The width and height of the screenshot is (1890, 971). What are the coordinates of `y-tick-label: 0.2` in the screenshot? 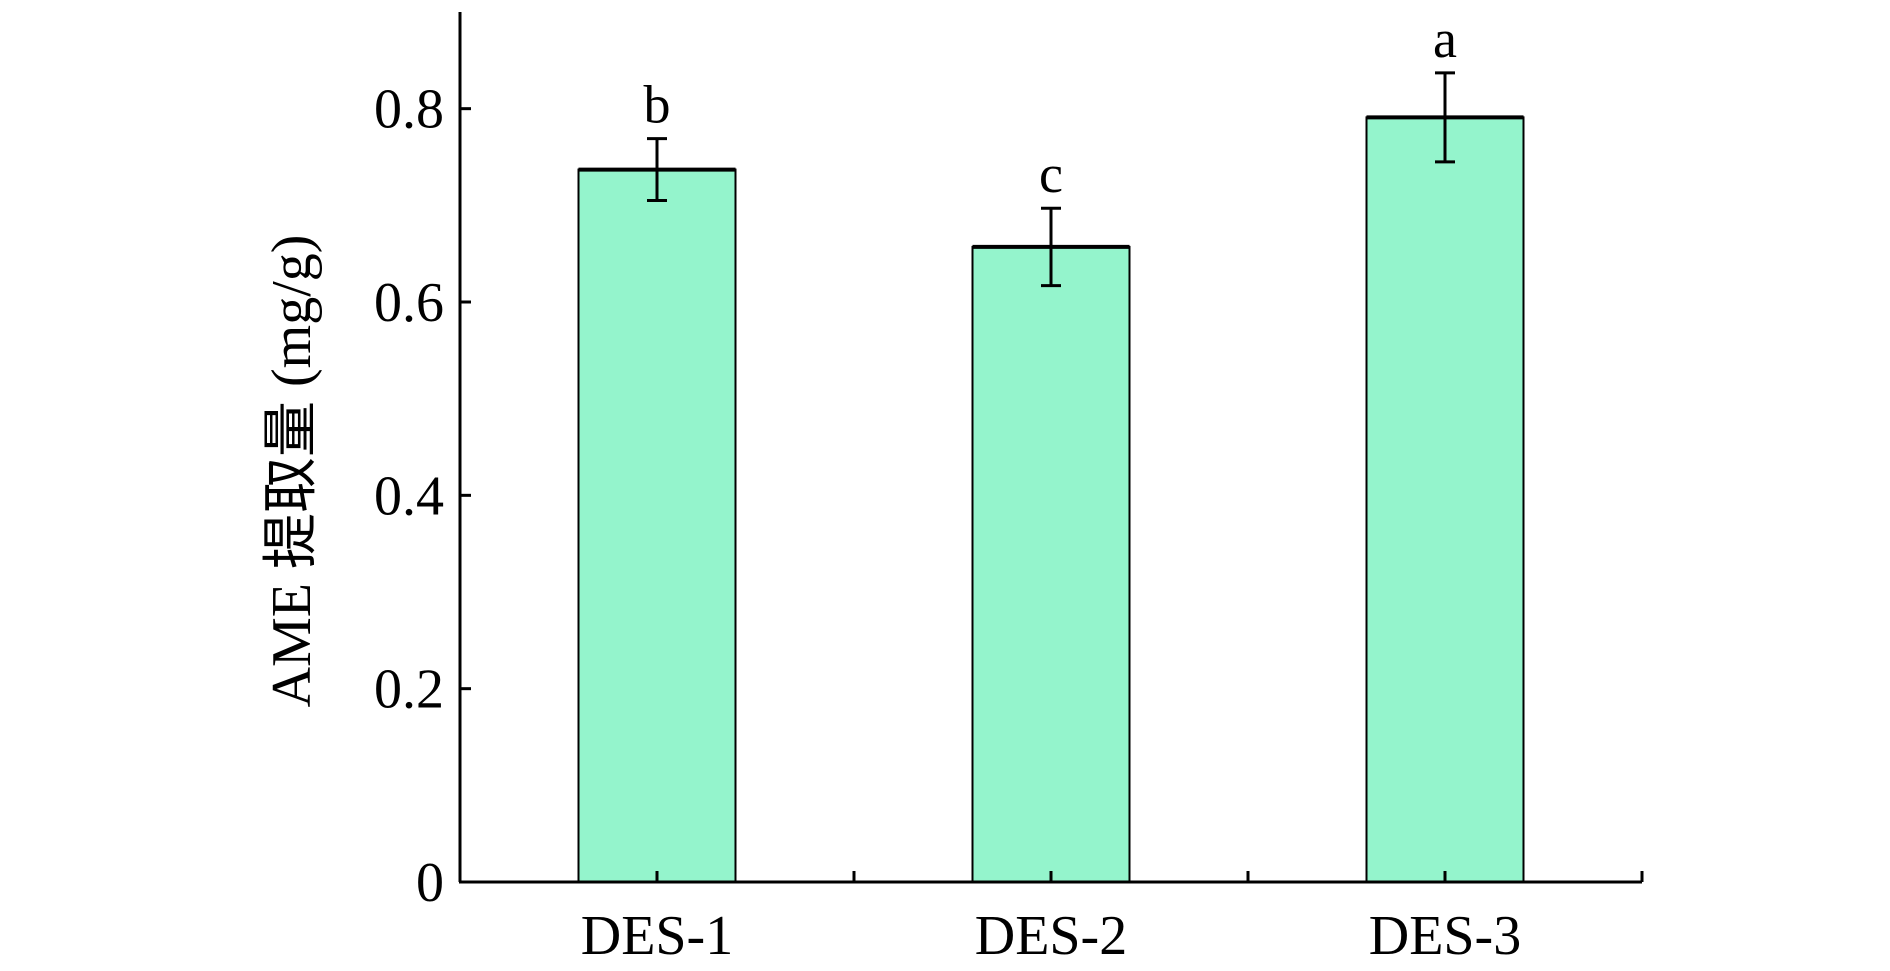 It's located at (409, 690).